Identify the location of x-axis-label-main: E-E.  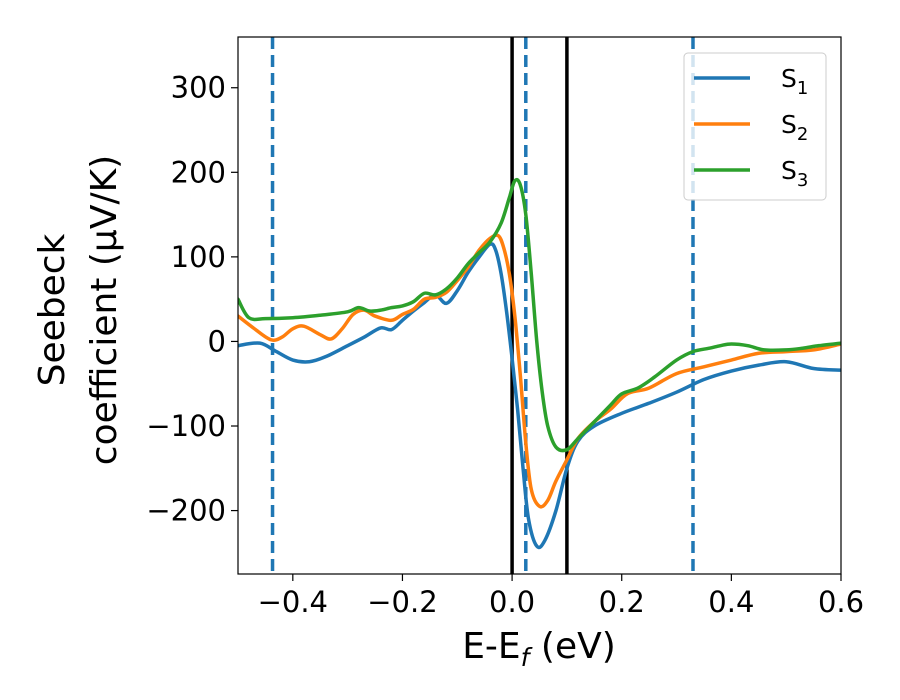
(491, 646).